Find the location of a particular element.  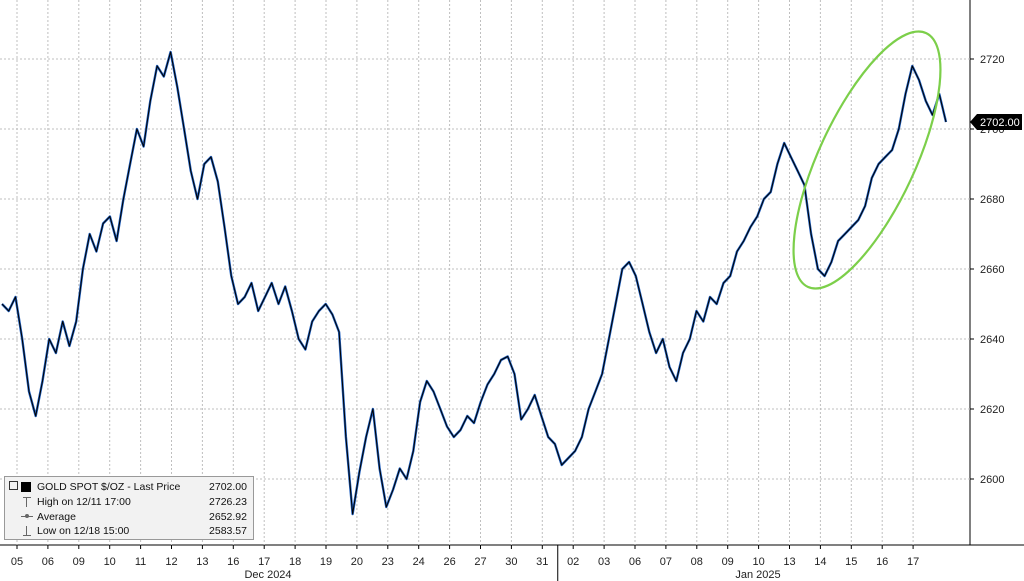

x-group-label: Dec 2024 is located at coordinates (267, 575).